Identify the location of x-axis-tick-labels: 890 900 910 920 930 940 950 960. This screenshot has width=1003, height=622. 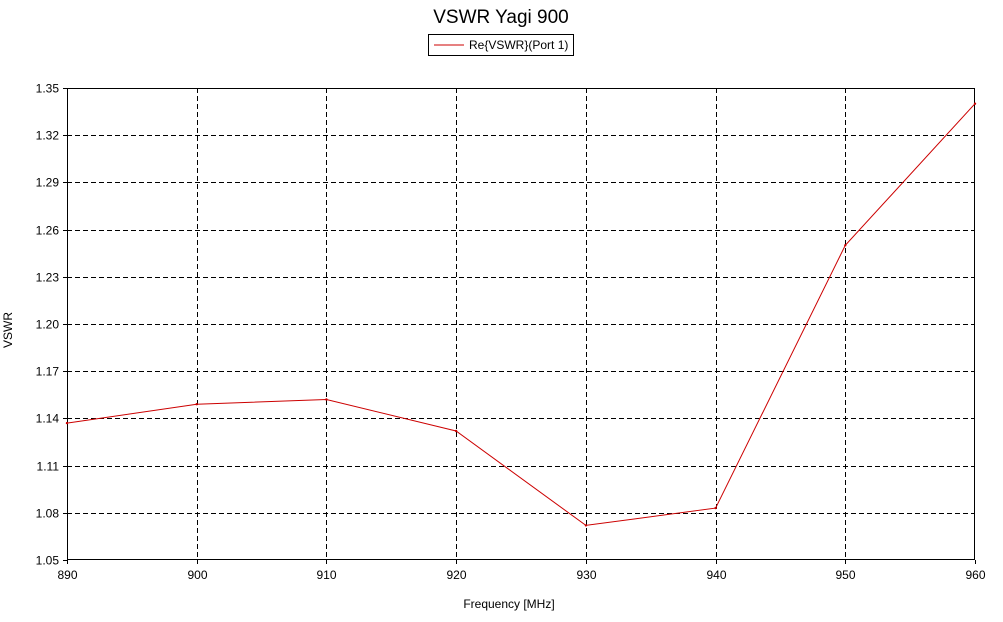
(521, 575).